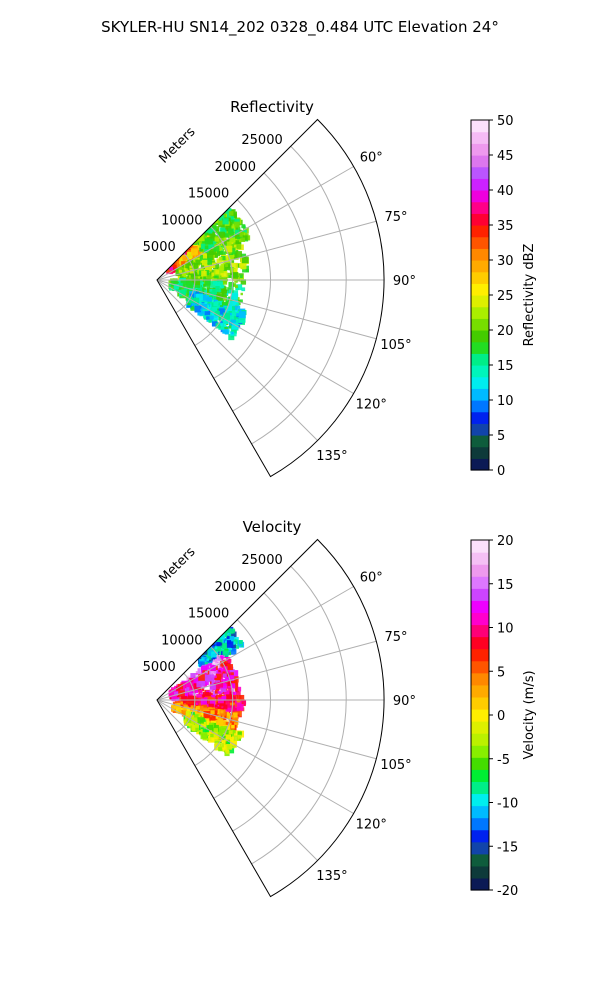 The image size is (600, 1000). What do you see at coordinates (507, 891) in the screenshot?
I see `colorbar-tick-label: -20` at bounding box center [507, 891].